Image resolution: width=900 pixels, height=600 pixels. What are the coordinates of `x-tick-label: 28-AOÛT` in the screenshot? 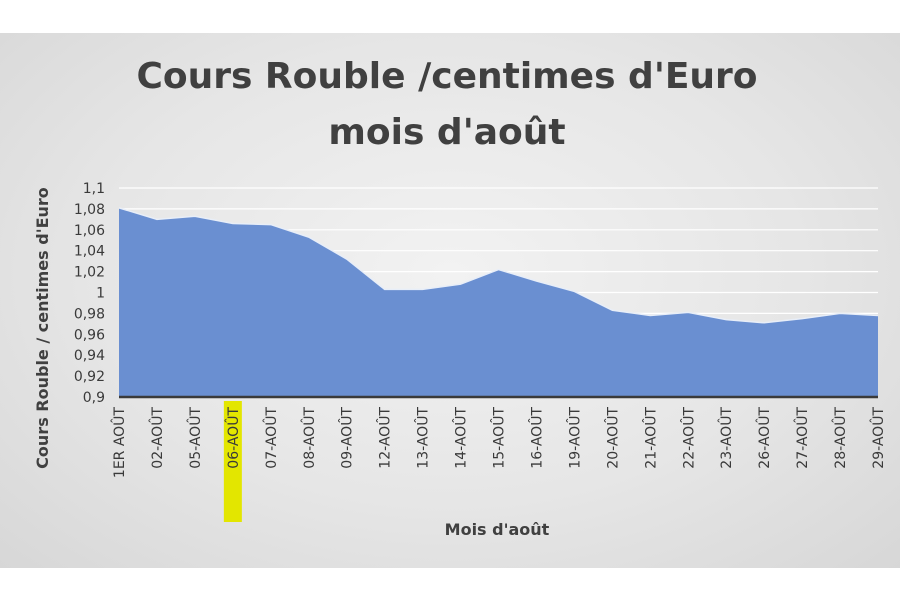 It's located at (840, 438).